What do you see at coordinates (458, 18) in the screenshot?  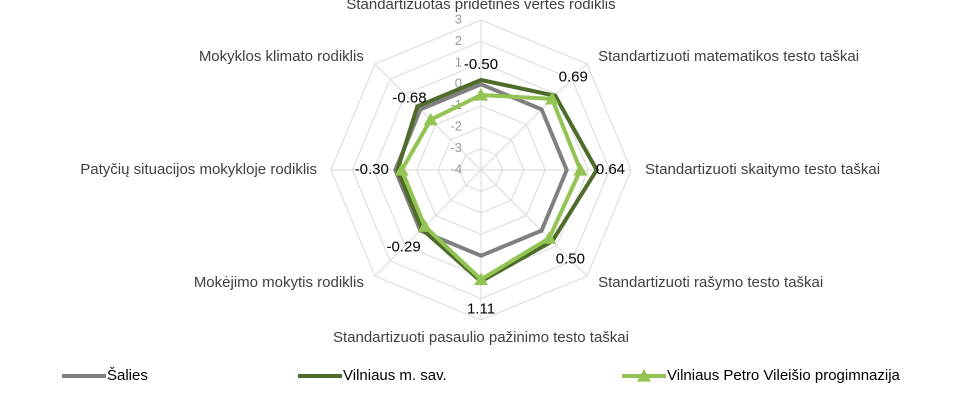 I see `y-tick-label: 3` at bounding box center [458, 18].